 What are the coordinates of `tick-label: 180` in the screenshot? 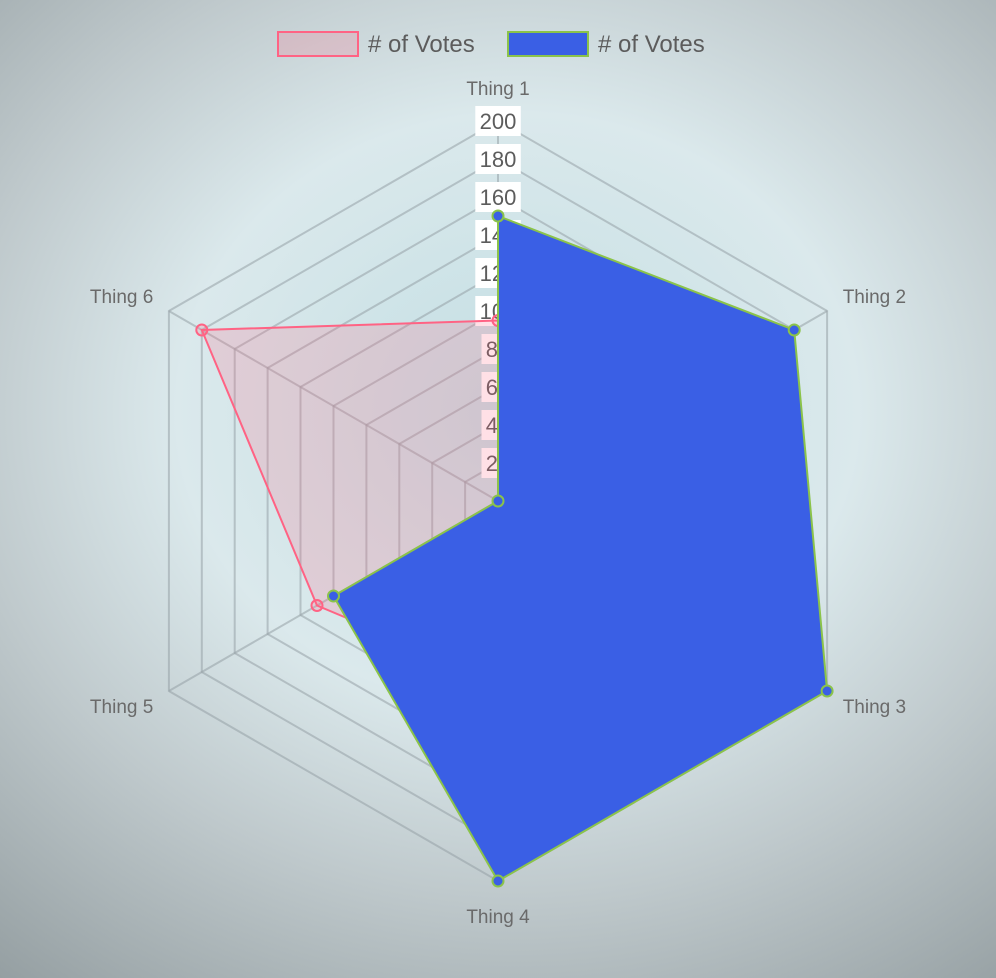 It's located at (498, 159).